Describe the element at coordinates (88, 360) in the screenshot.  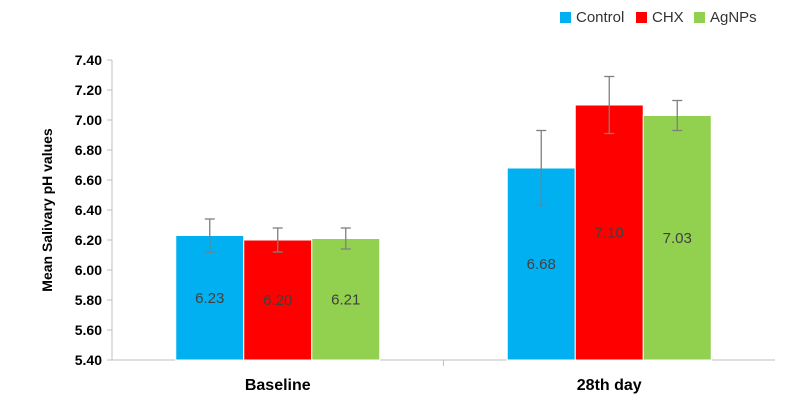
I see `y-tick-label: 5.40` at that location.